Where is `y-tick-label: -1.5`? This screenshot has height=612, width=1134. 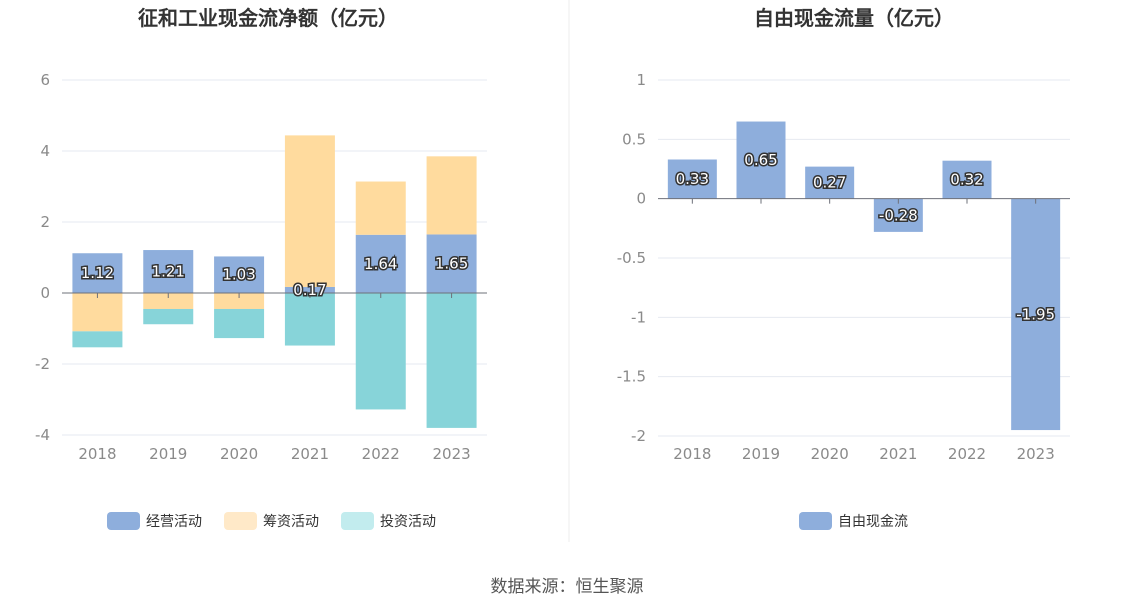
y-tick-label: -1.5 is located at coordinates (631, 377).